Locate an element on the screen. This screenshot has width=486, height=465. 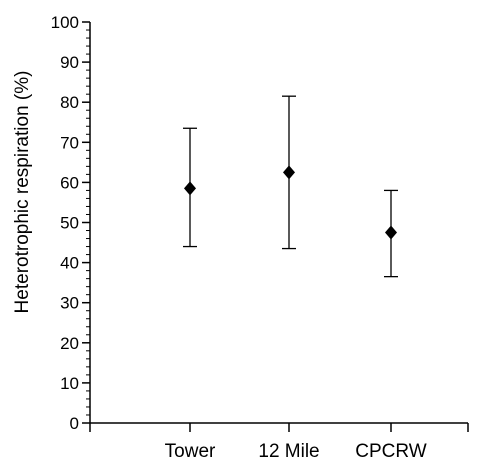
y-tick-label: 60 is located at coordinates (69, 182).